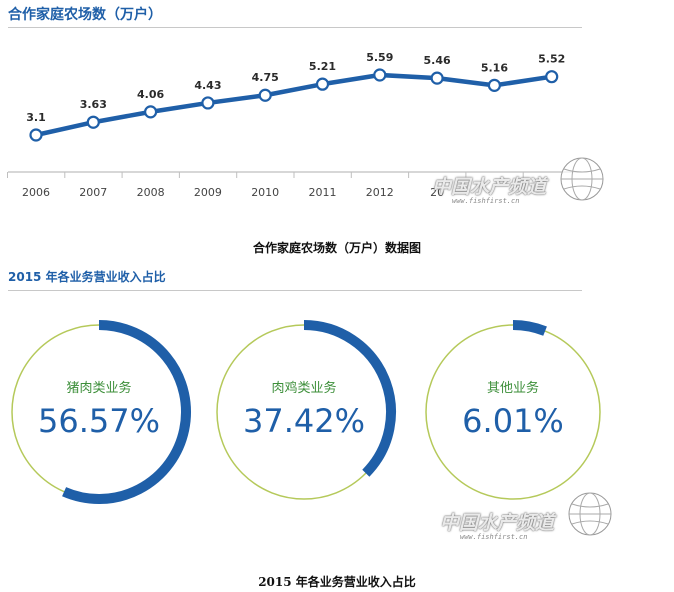 Image resolution: width=674 pixels, height=592 pixels. I want to click on data-label: 3.63, so click(93, 104).